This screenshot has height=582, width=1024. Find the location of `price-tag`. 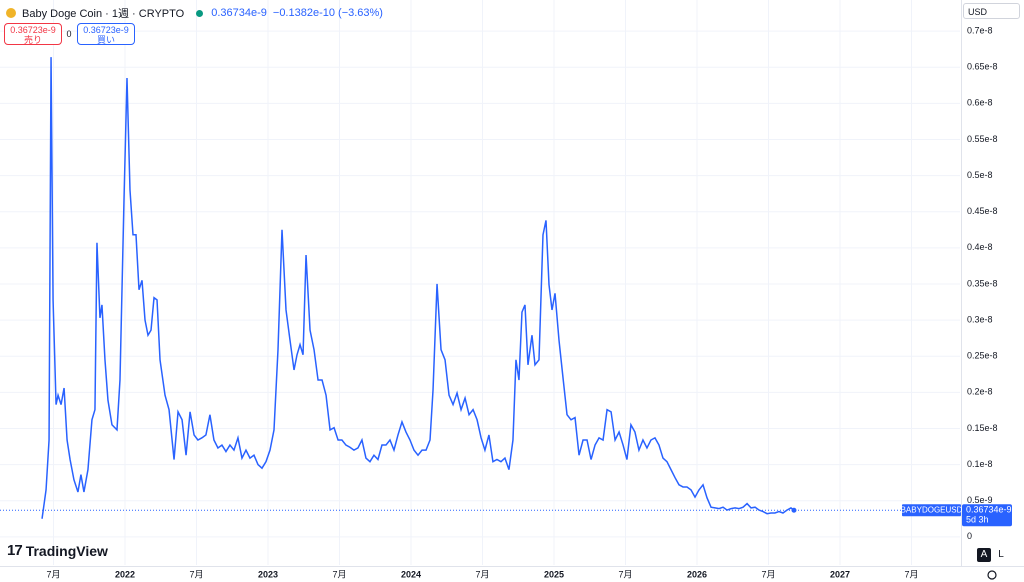

price-tag is located at coordinates (987, 515).